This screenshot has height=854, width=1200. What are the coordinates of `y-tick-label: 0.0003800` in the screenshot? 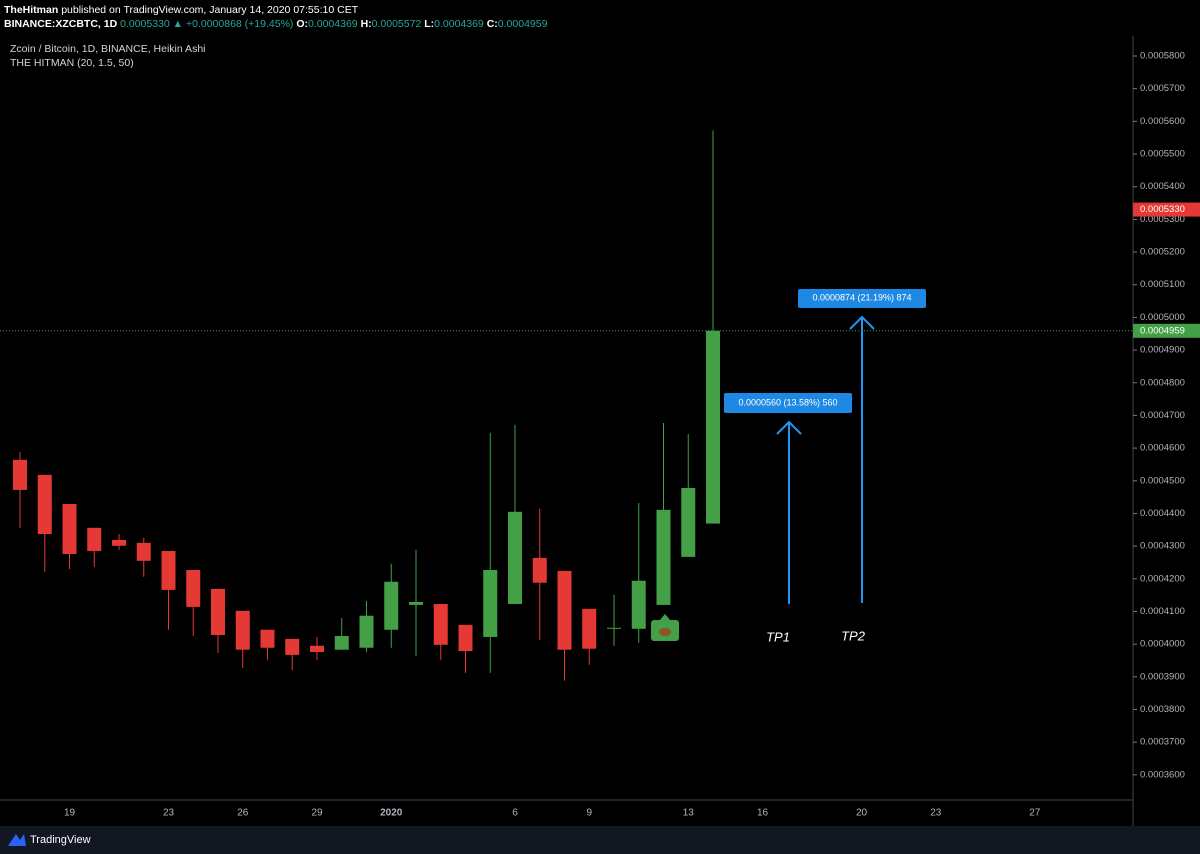 It's located at (1162, 709).